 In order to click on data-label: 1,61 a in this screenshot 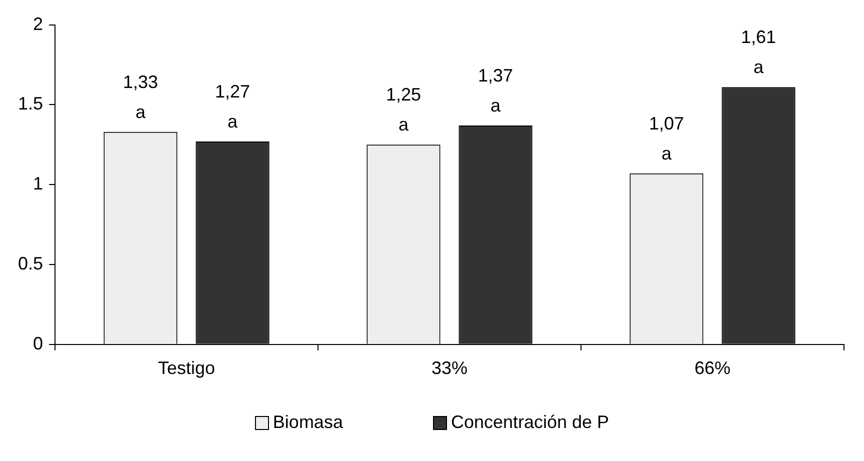, I will do `click(758, 52)`.